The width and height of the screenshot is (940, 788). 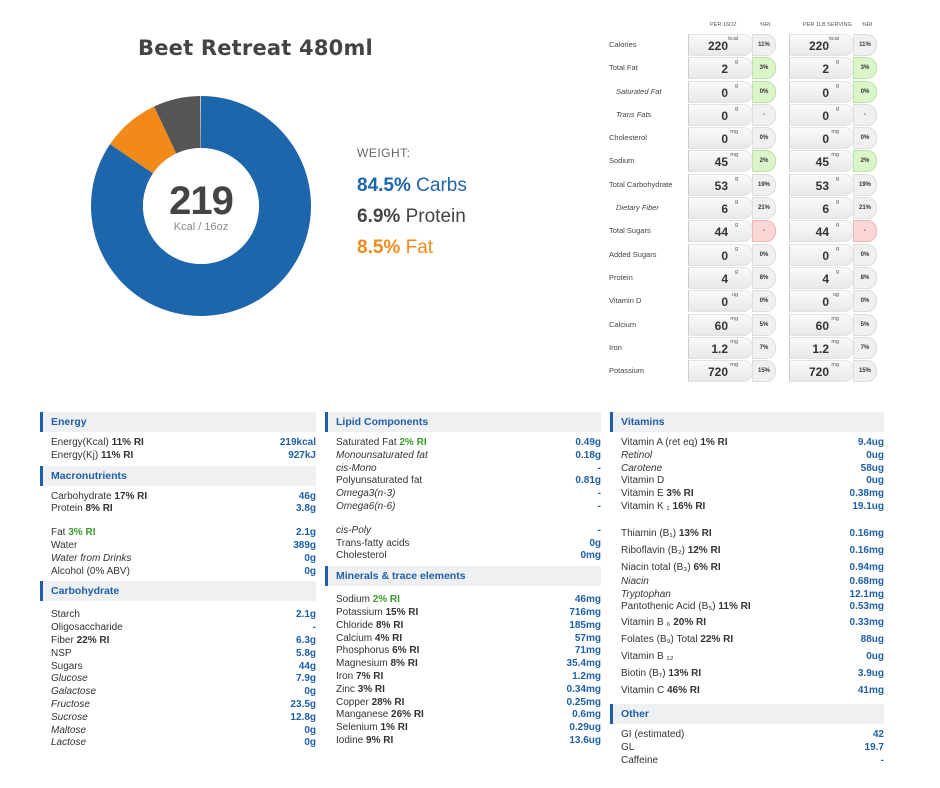 I want to click on nutrient-name: Thiamin (B₁) 13% RI, so click(x=666, y=533).